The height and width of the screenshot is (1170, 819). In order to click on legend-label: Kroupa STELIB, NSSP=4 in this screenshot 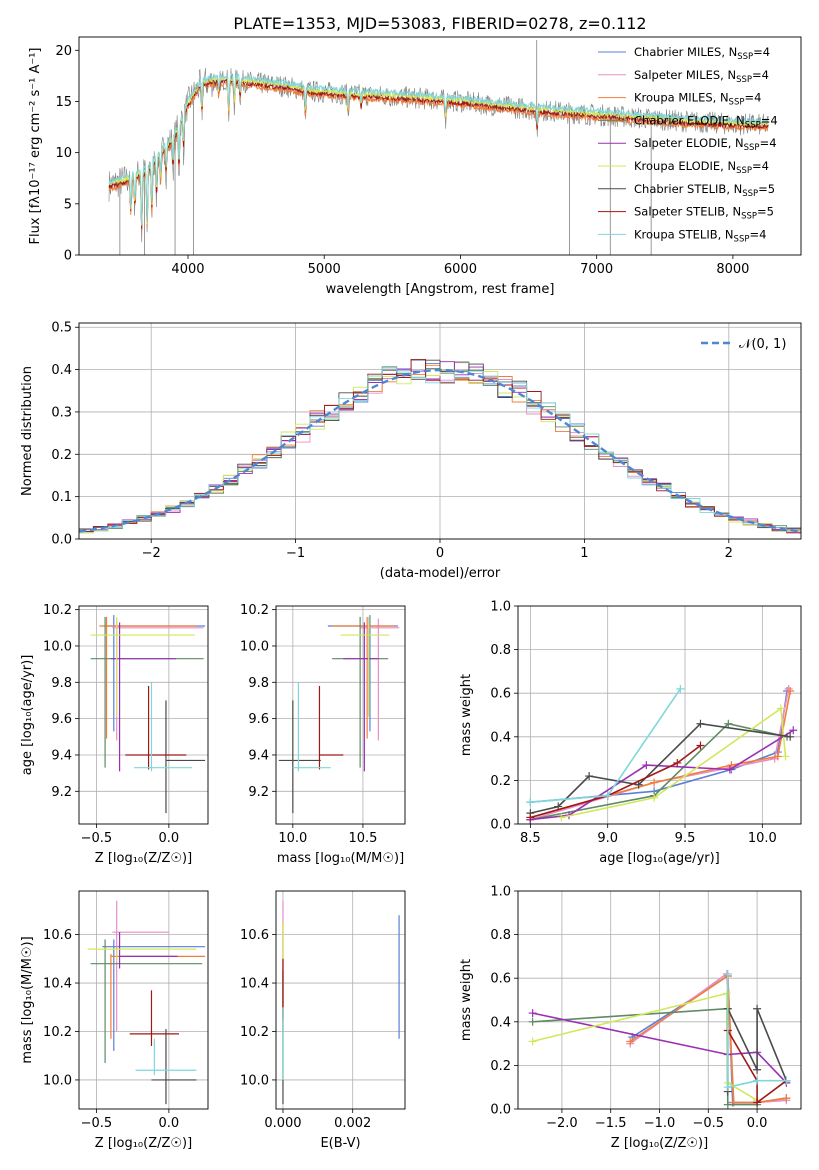, I will do `click(700, 235)`.